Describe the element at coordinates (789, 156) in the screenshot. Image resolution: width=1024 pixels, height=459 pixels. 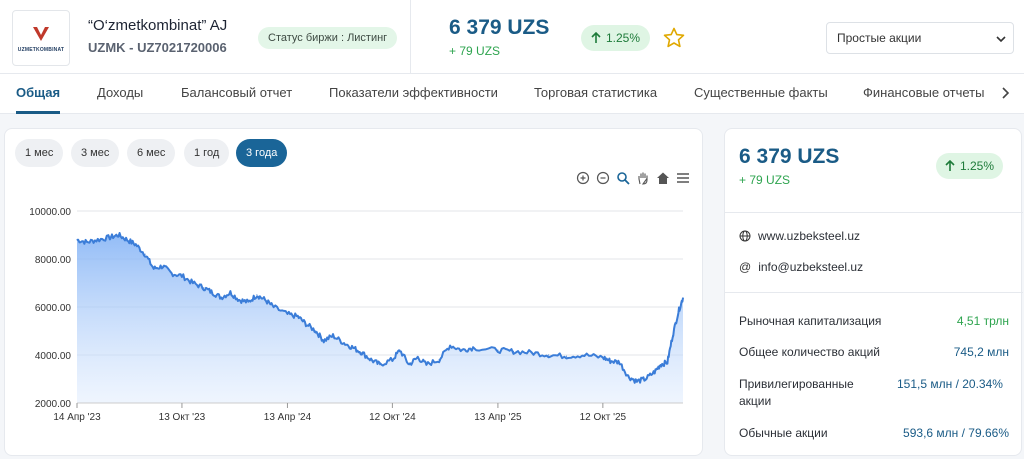
I see `info-current-price: 6 379 UZS` at that location.